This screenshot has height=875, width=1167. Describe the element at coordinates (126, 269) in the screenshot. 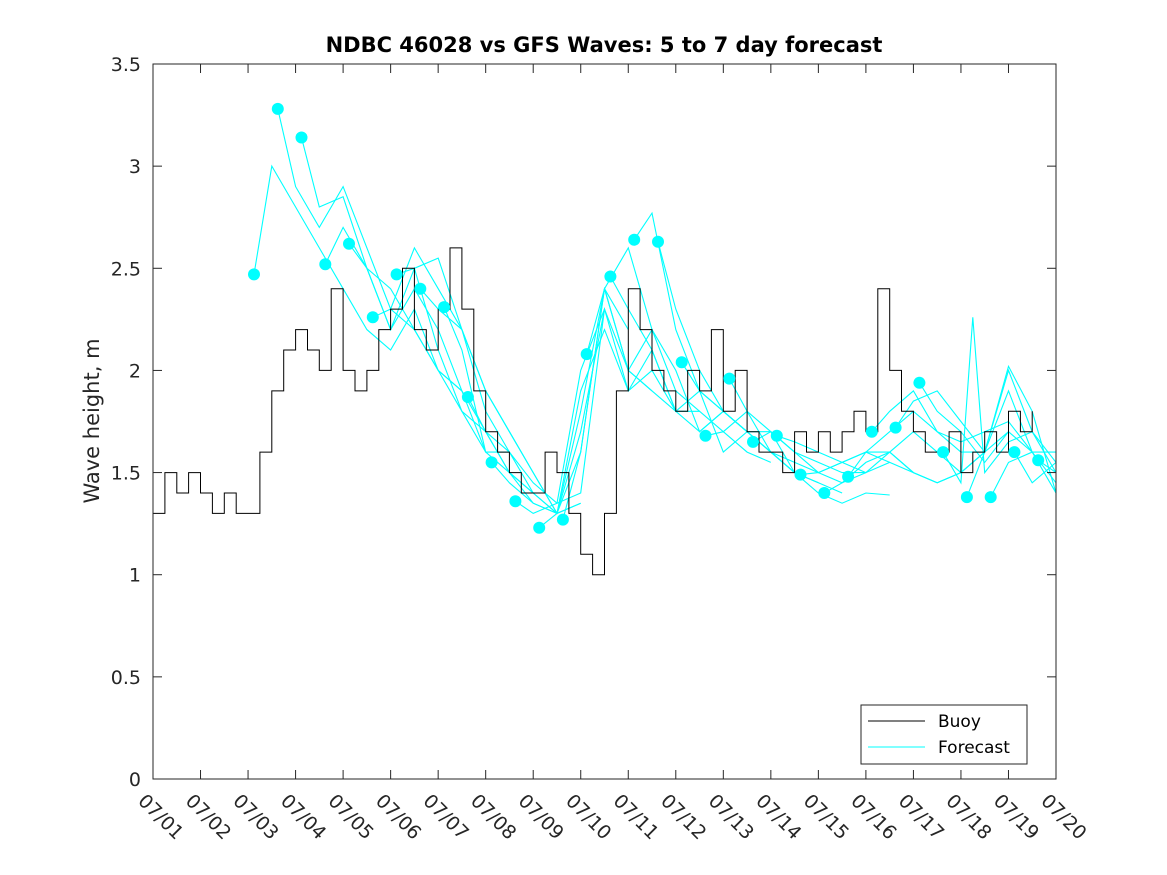

I see `y-tick-label: 2.5` at that location.